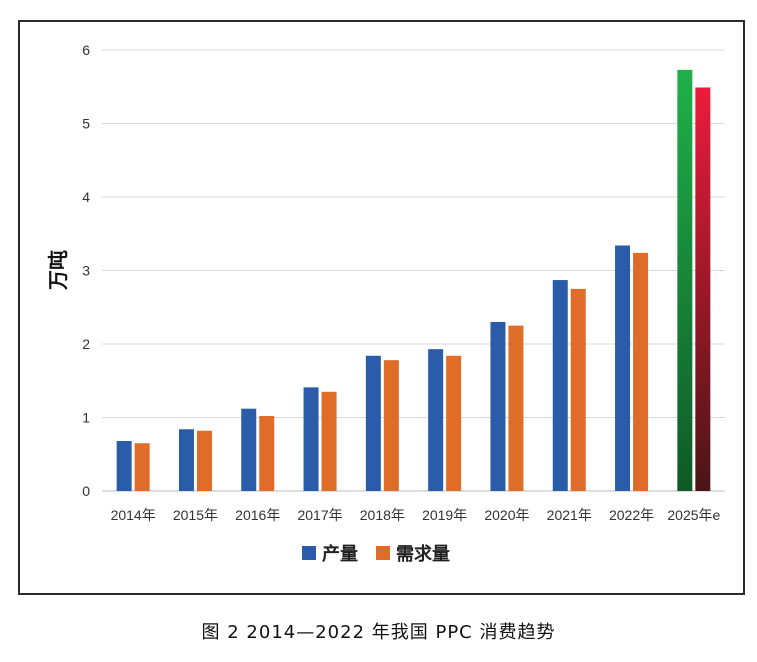  Describe the element at coordinates (423, 554) in the screenshot. I see `legend-label: 需求量` at that location.